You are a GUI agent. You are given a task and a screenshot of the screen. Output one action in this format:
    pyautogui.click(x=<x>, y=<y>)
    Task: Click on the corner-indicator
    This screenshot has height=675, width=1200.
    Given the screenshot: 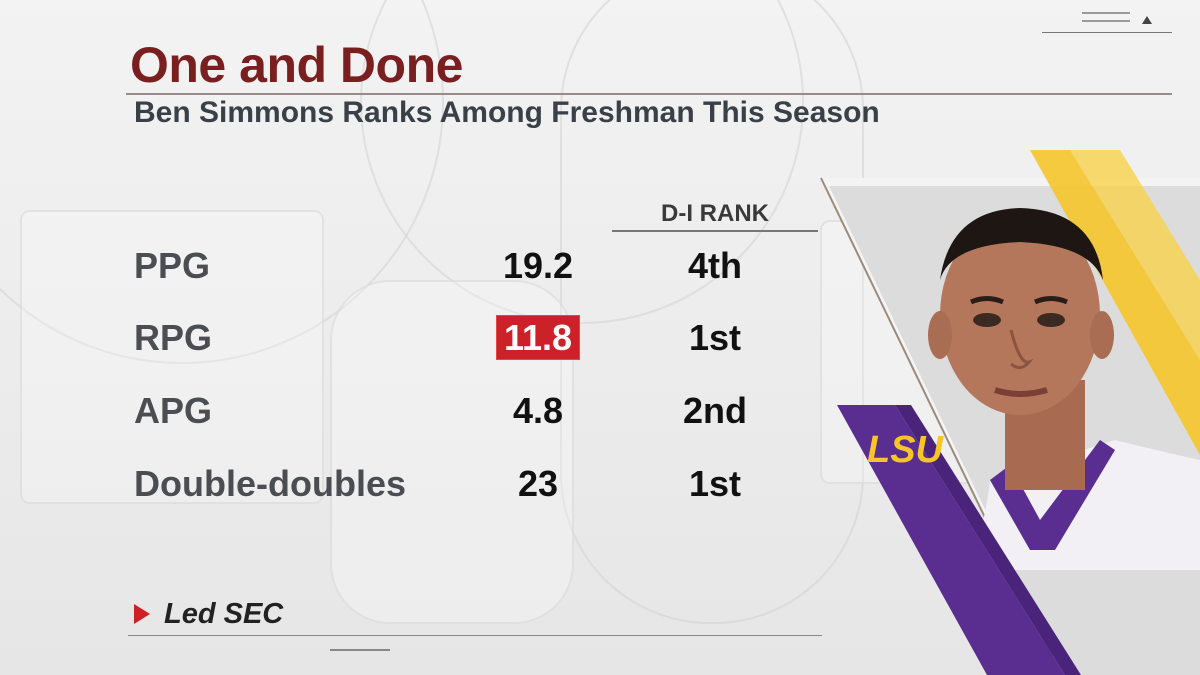 What is the action you would take?
    pyautogui.click(x=1107, y=23)
    